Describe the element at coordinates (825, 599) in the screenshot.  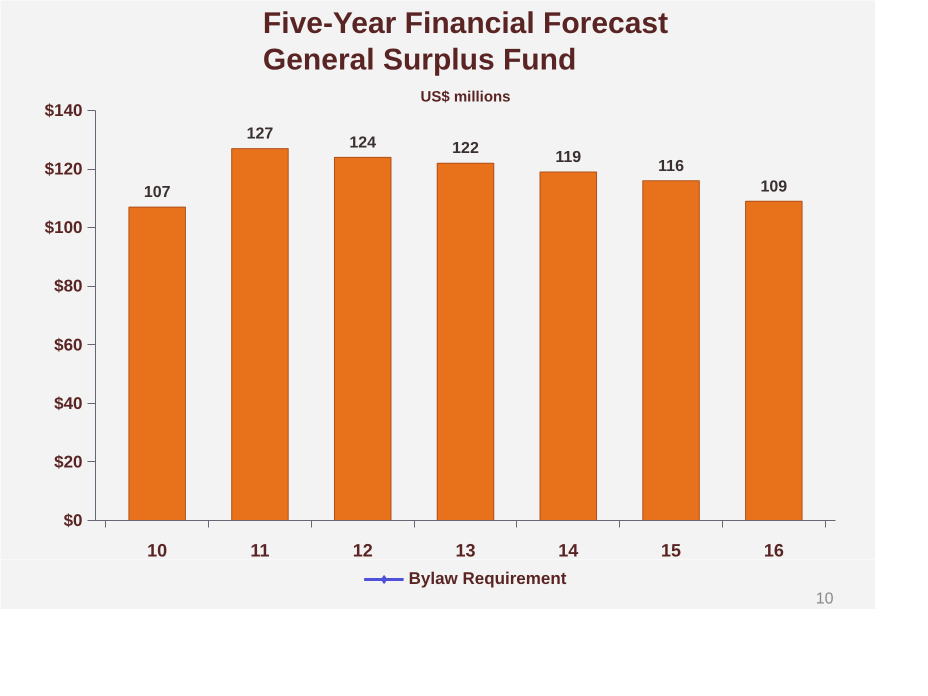
I see `text: 10` at that location.